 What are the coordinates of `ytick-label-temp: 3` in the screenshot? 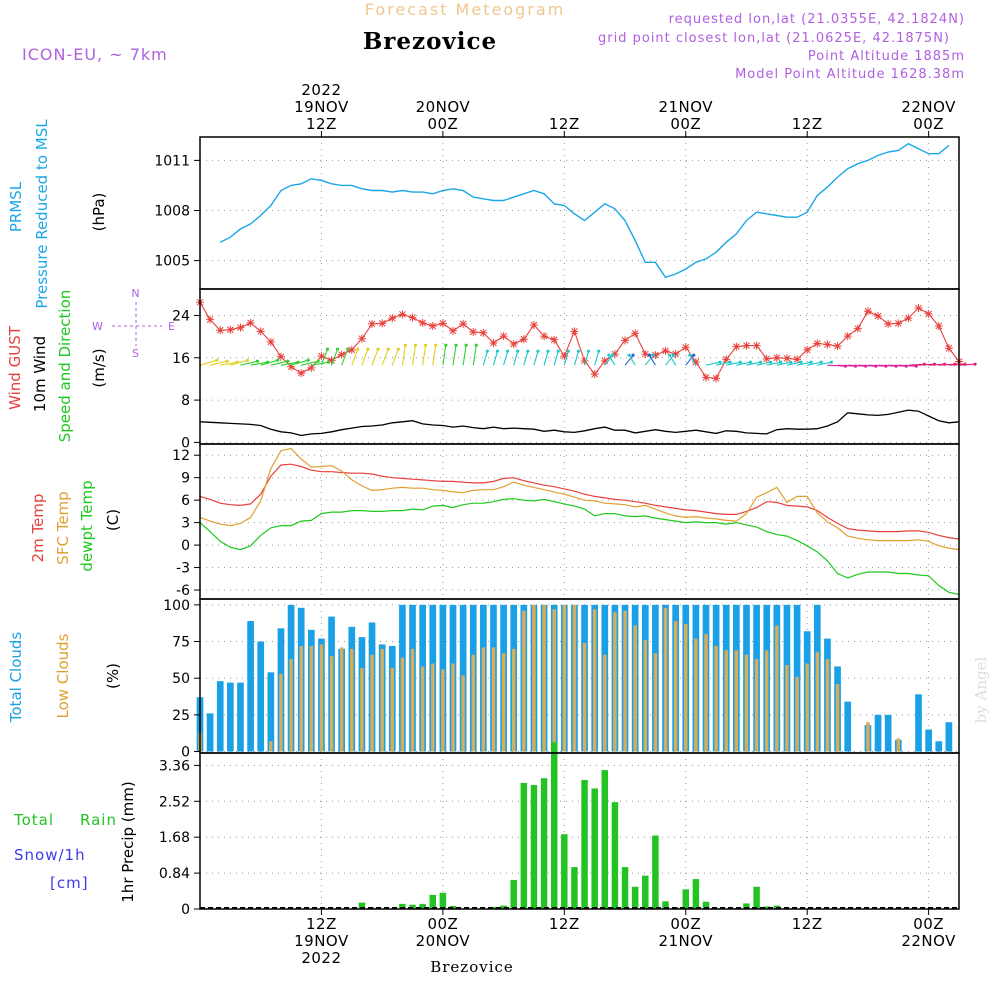 It's located at (185, 524).